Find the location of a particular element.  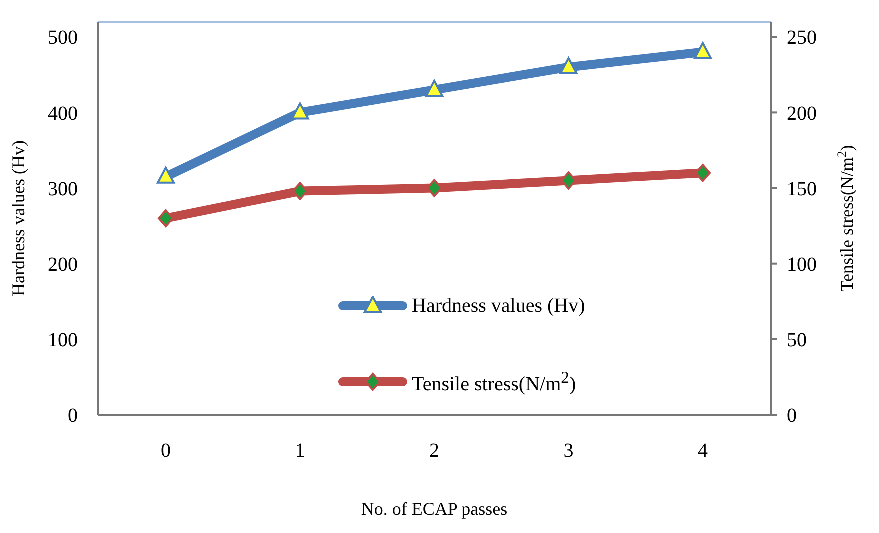

y2-tick-label: 200 is located at coordinates (802, 113).